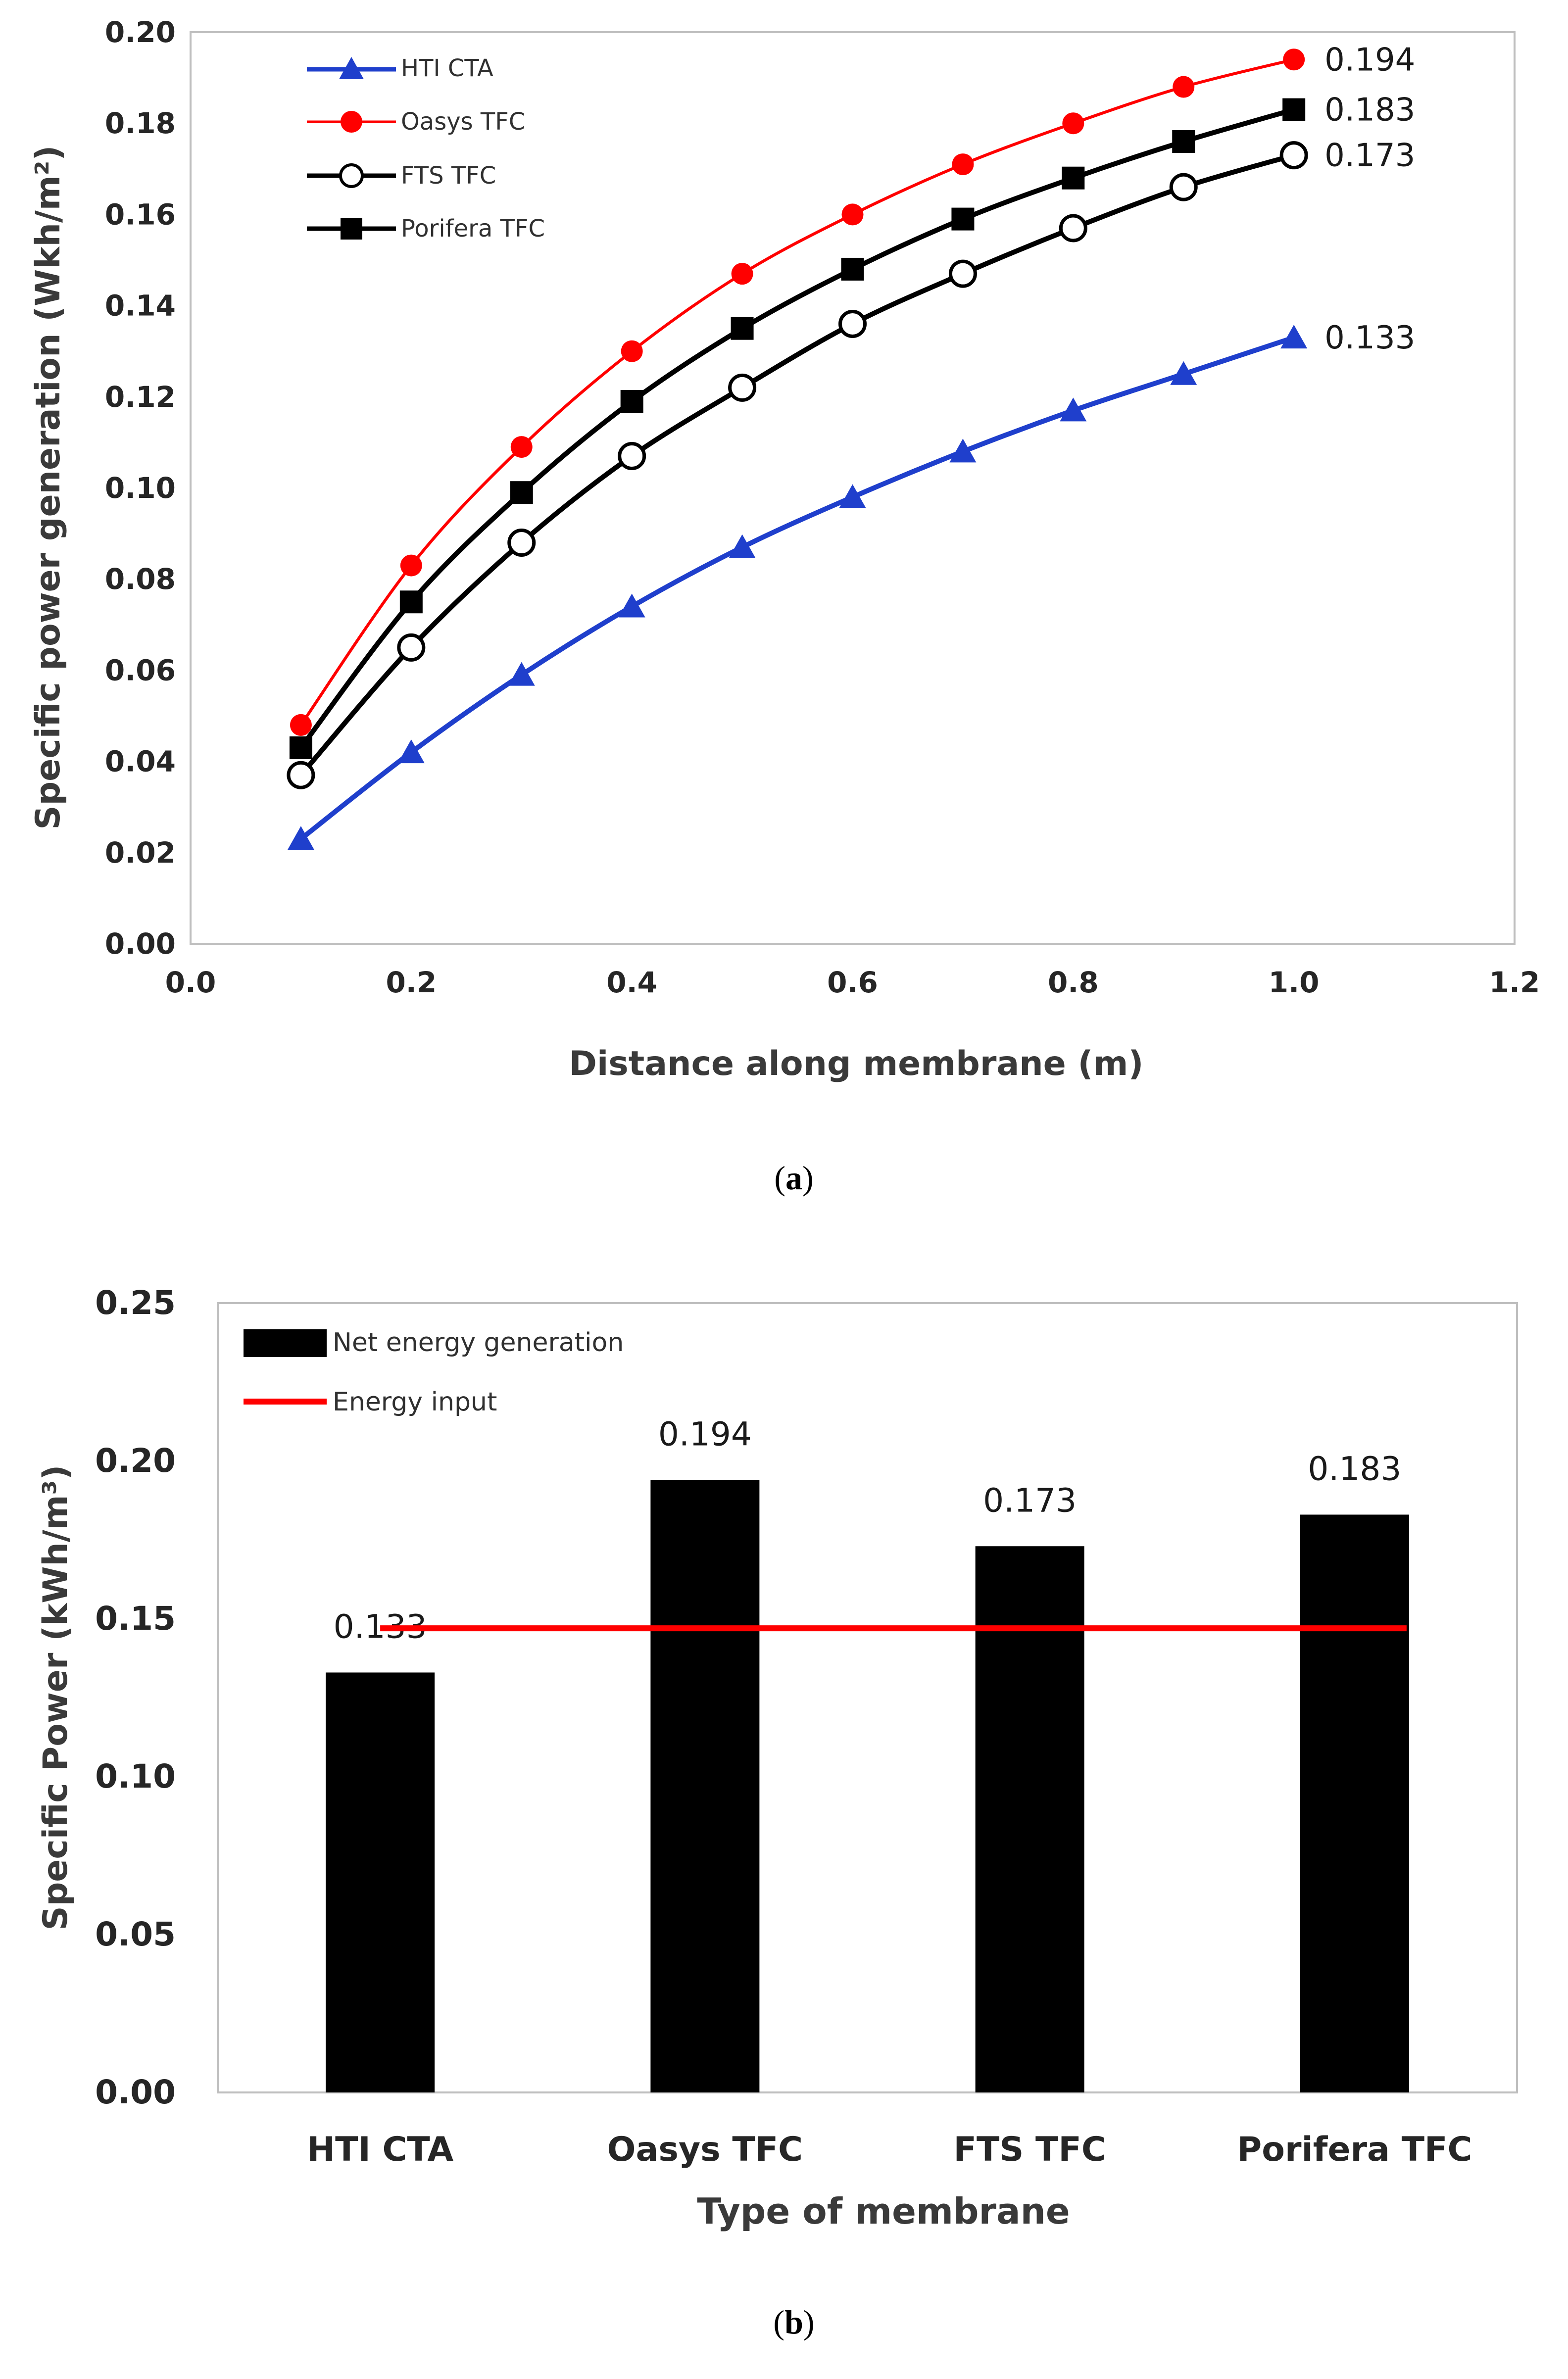 The height and width of the screenshot is (2379, 1568). I want to click on series-line-hti-cta, so click(797, 588).